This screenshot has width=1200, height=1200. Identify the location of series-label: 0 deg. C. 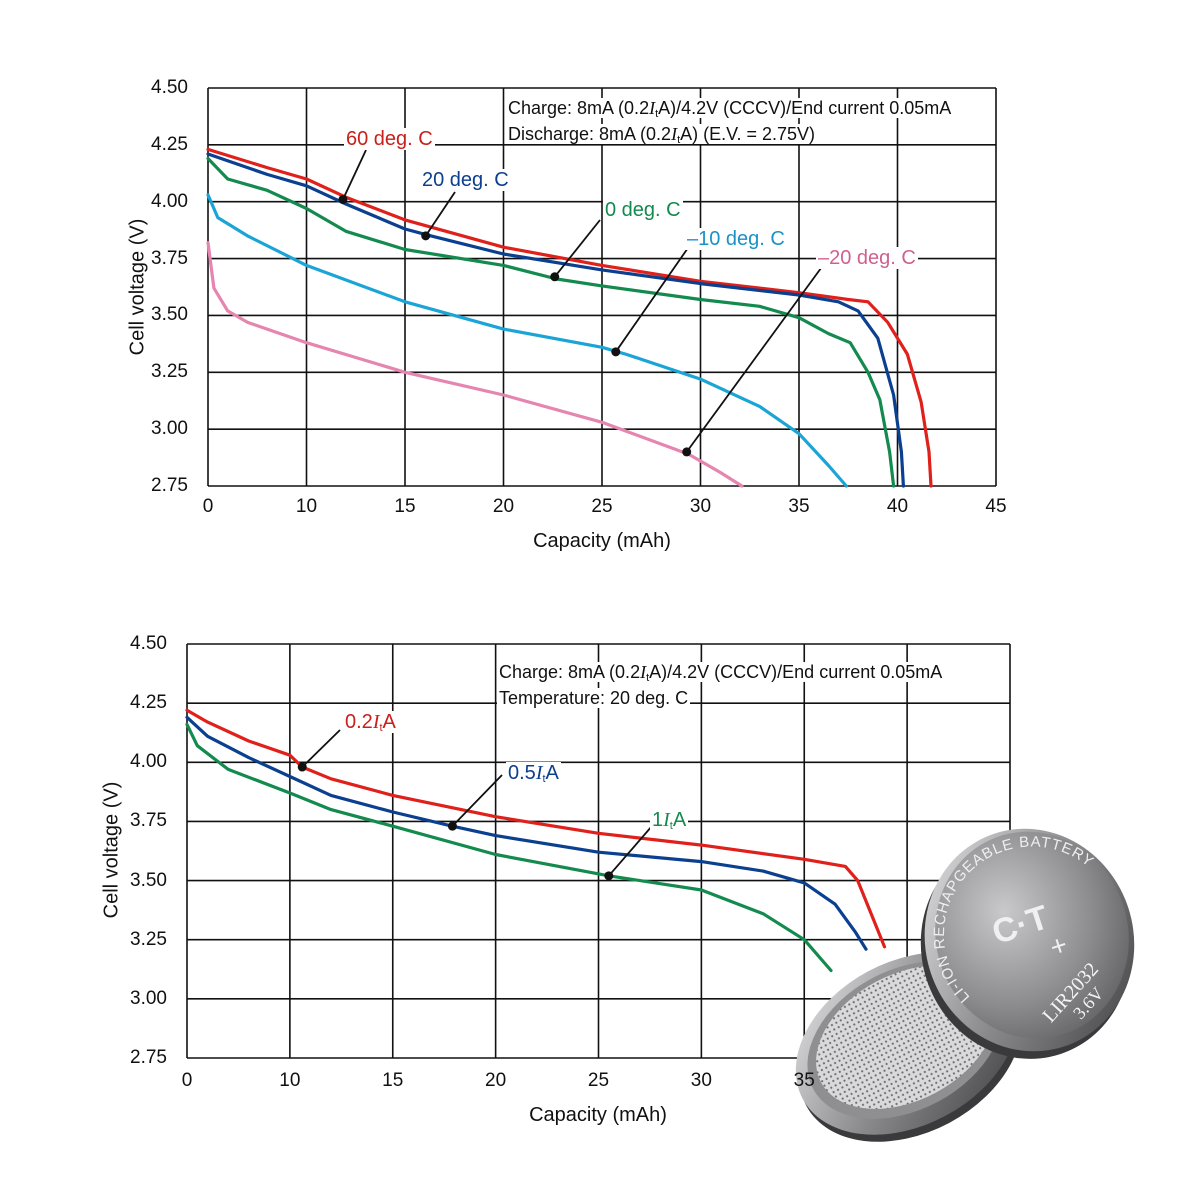
(643, 210).